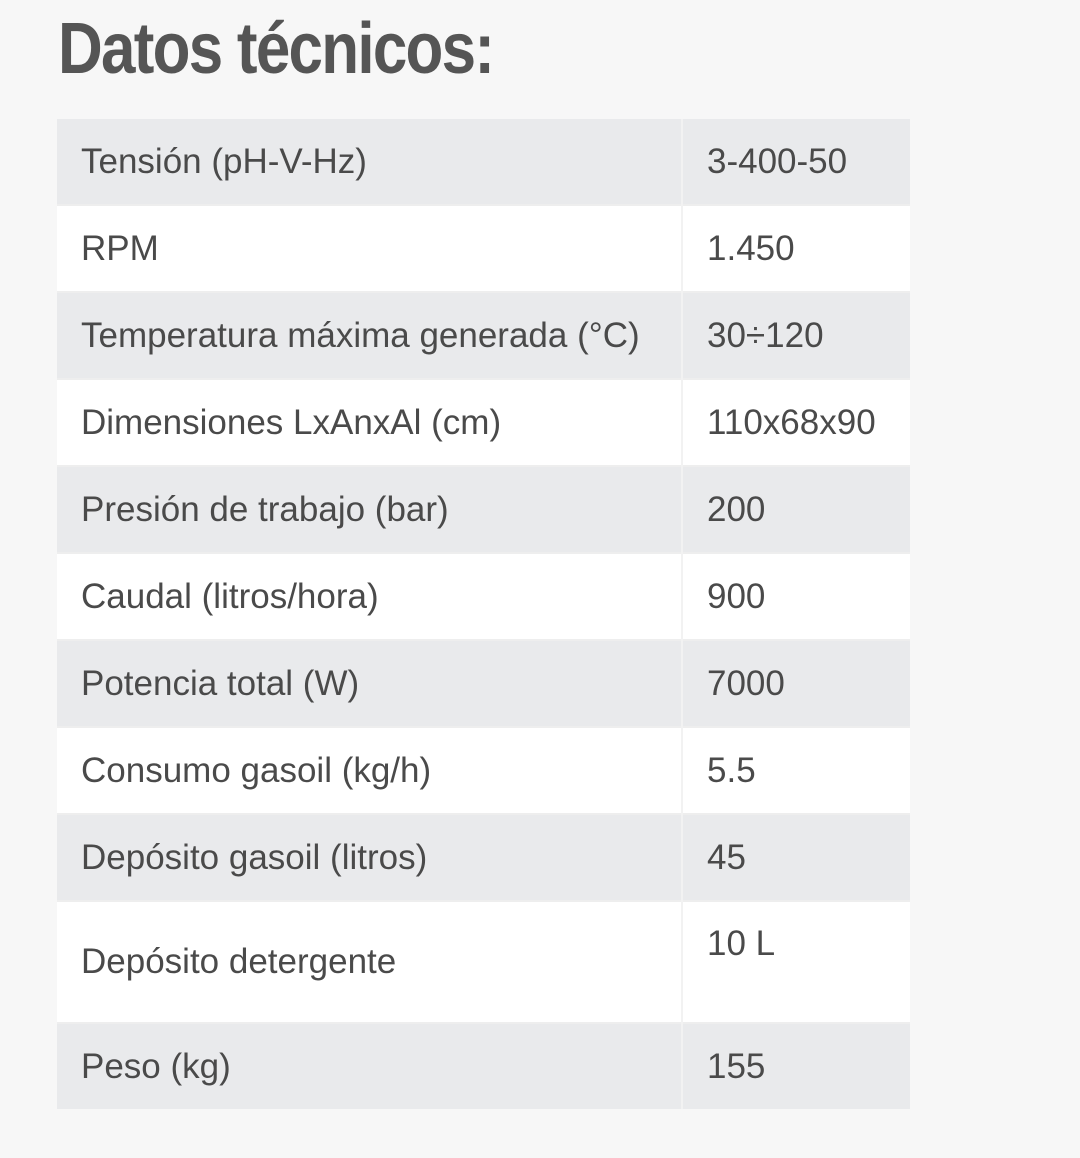 This screenshot has width=1080, height=1158. I want to click on spec-value: 7000, so click(796, 683).